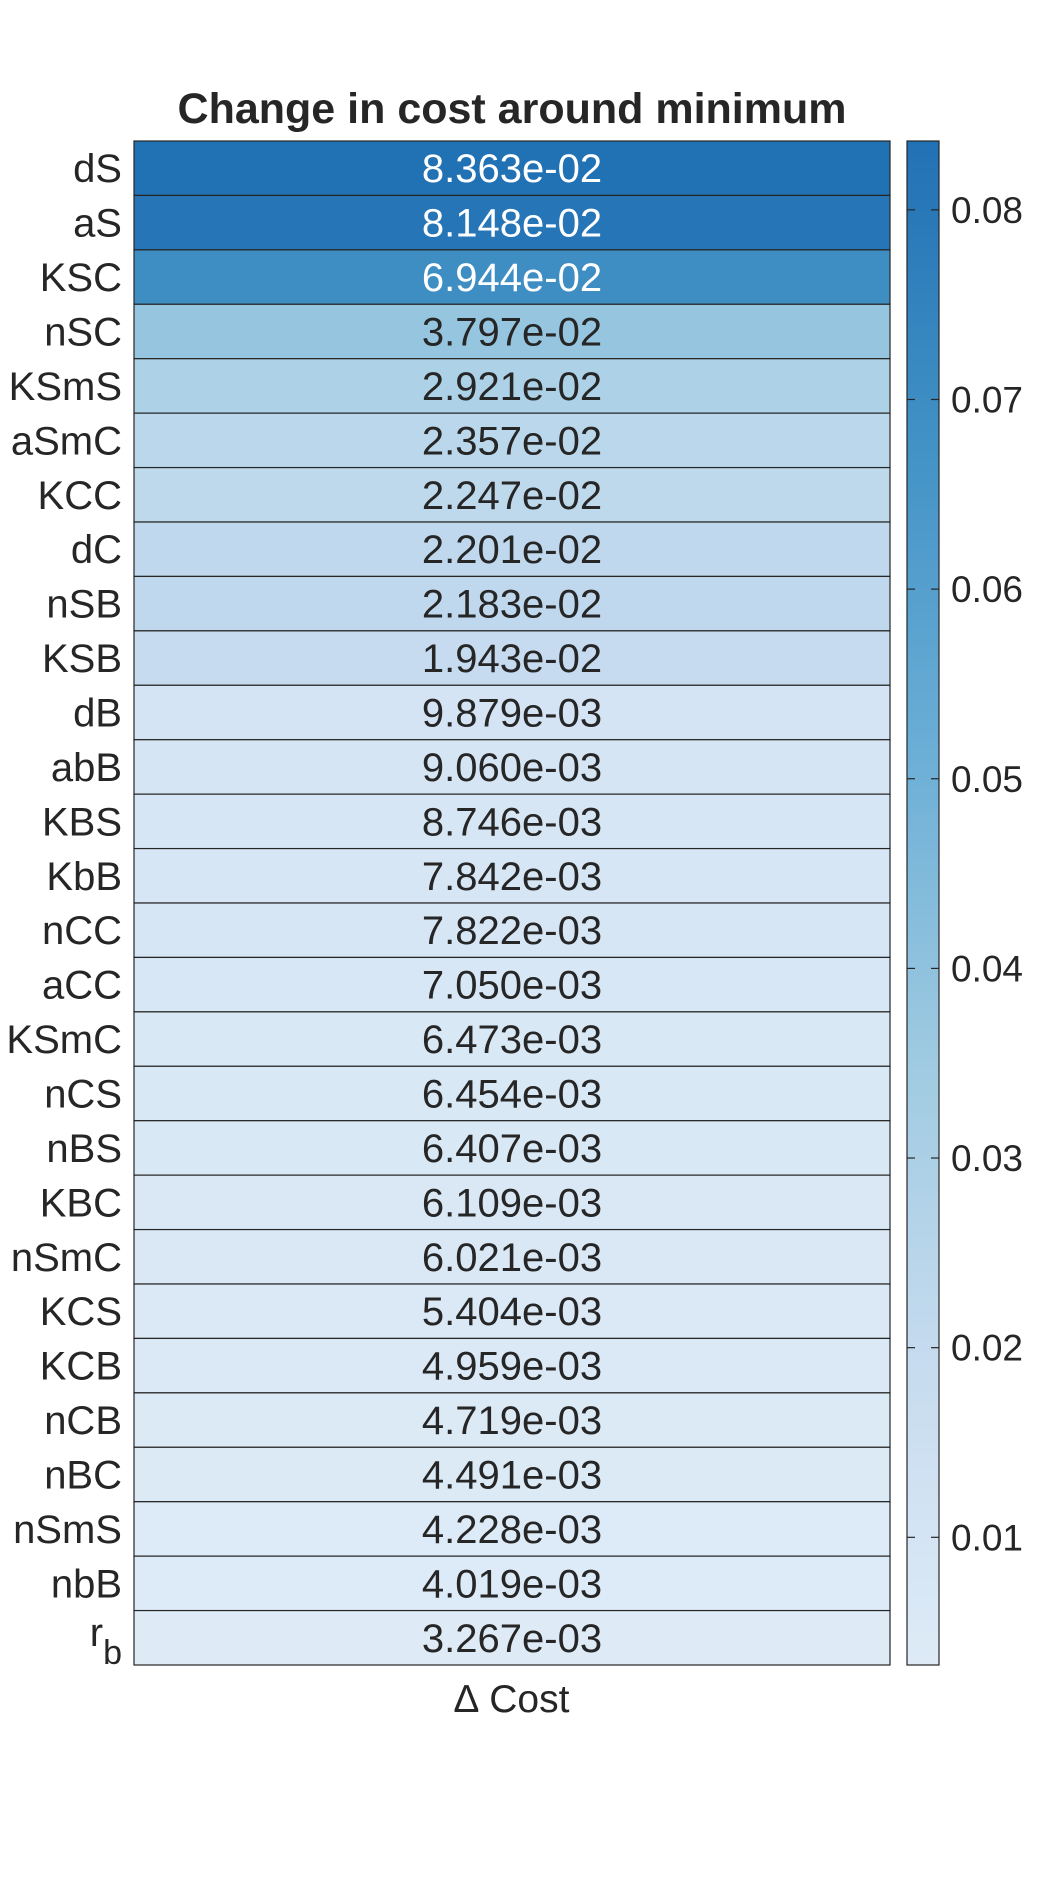 The image size is (1042, 1880). Describe the element at coordinates (82, 986) in the screenshot. I see `row-label: aCC` at that location.